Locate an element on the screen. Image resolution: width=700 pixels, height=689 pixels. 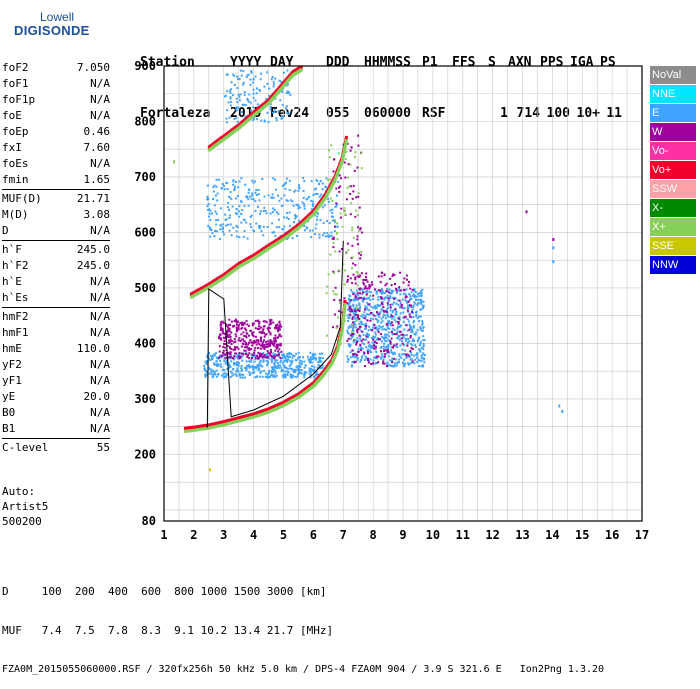
param-name: M(D) is located at coordinates (15, 214).